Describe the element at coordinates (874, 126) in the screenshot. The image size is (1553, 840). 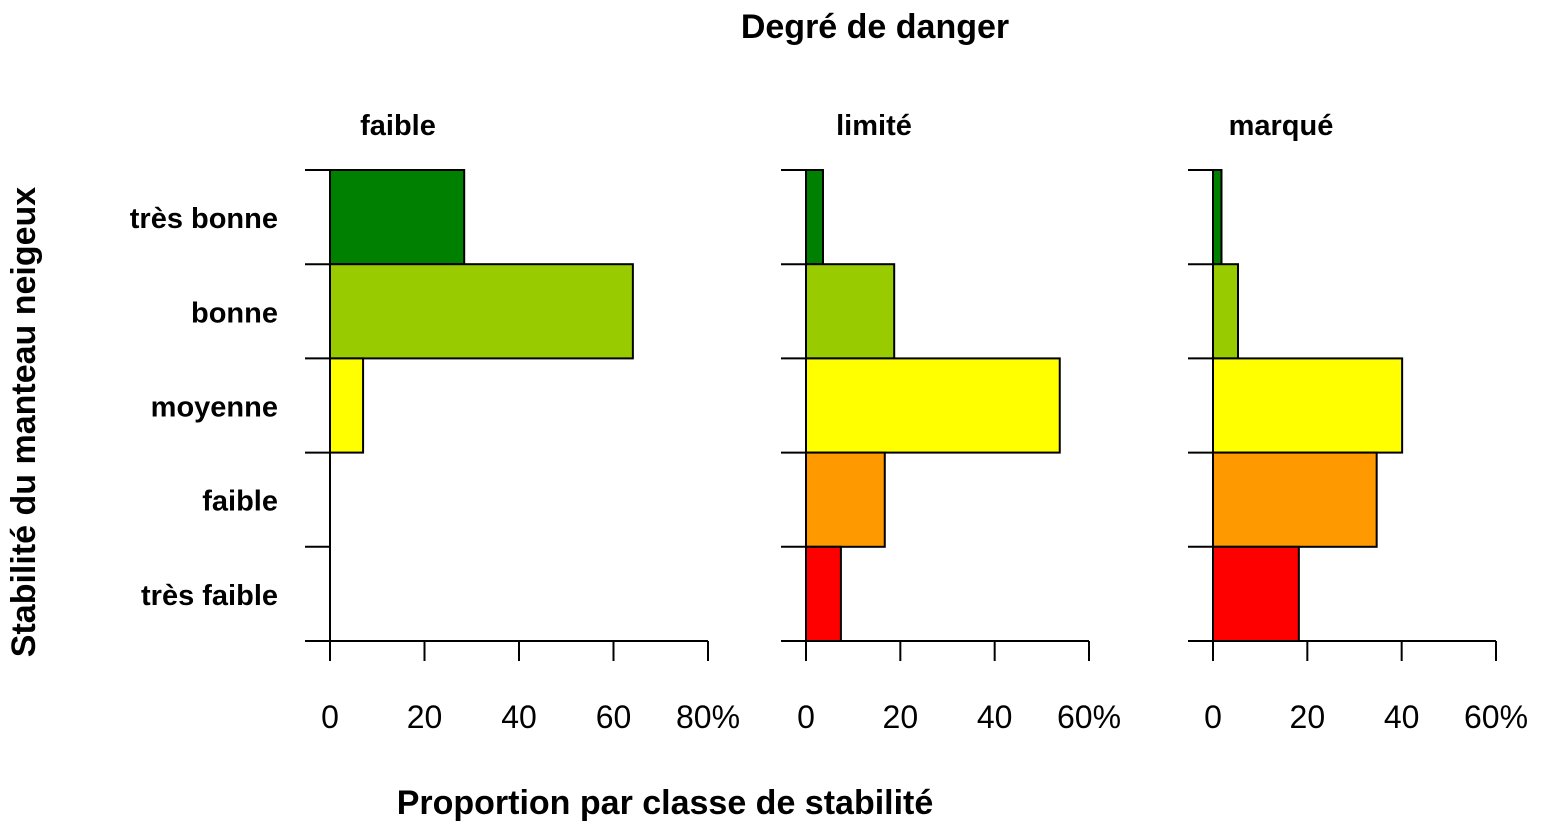
I see `panel-title: limité` at that location.